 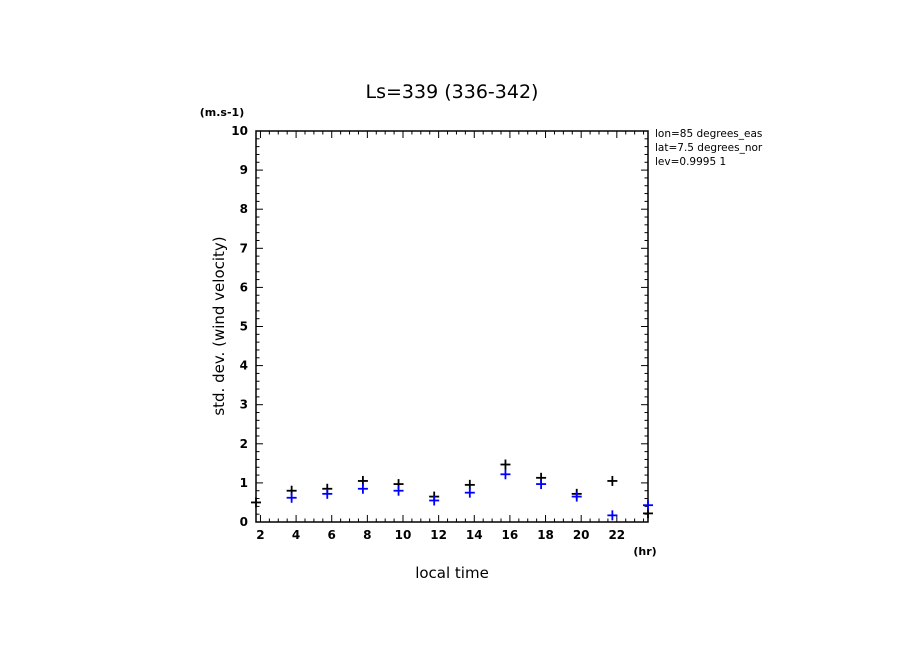 I want to click on x-tick-label: 18, so click(x=545, y=535).